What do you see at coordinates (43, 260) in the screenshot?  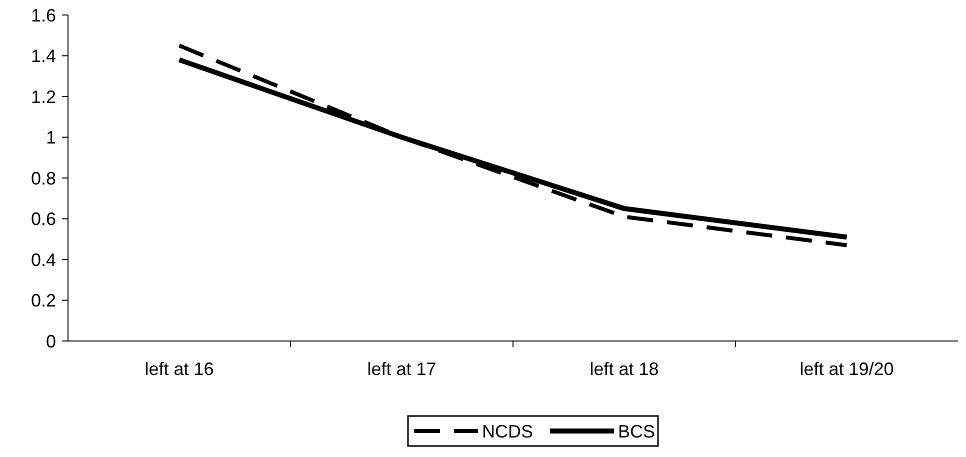 I see `y-tick-label: 0.4` at bounding box center [43, 260].